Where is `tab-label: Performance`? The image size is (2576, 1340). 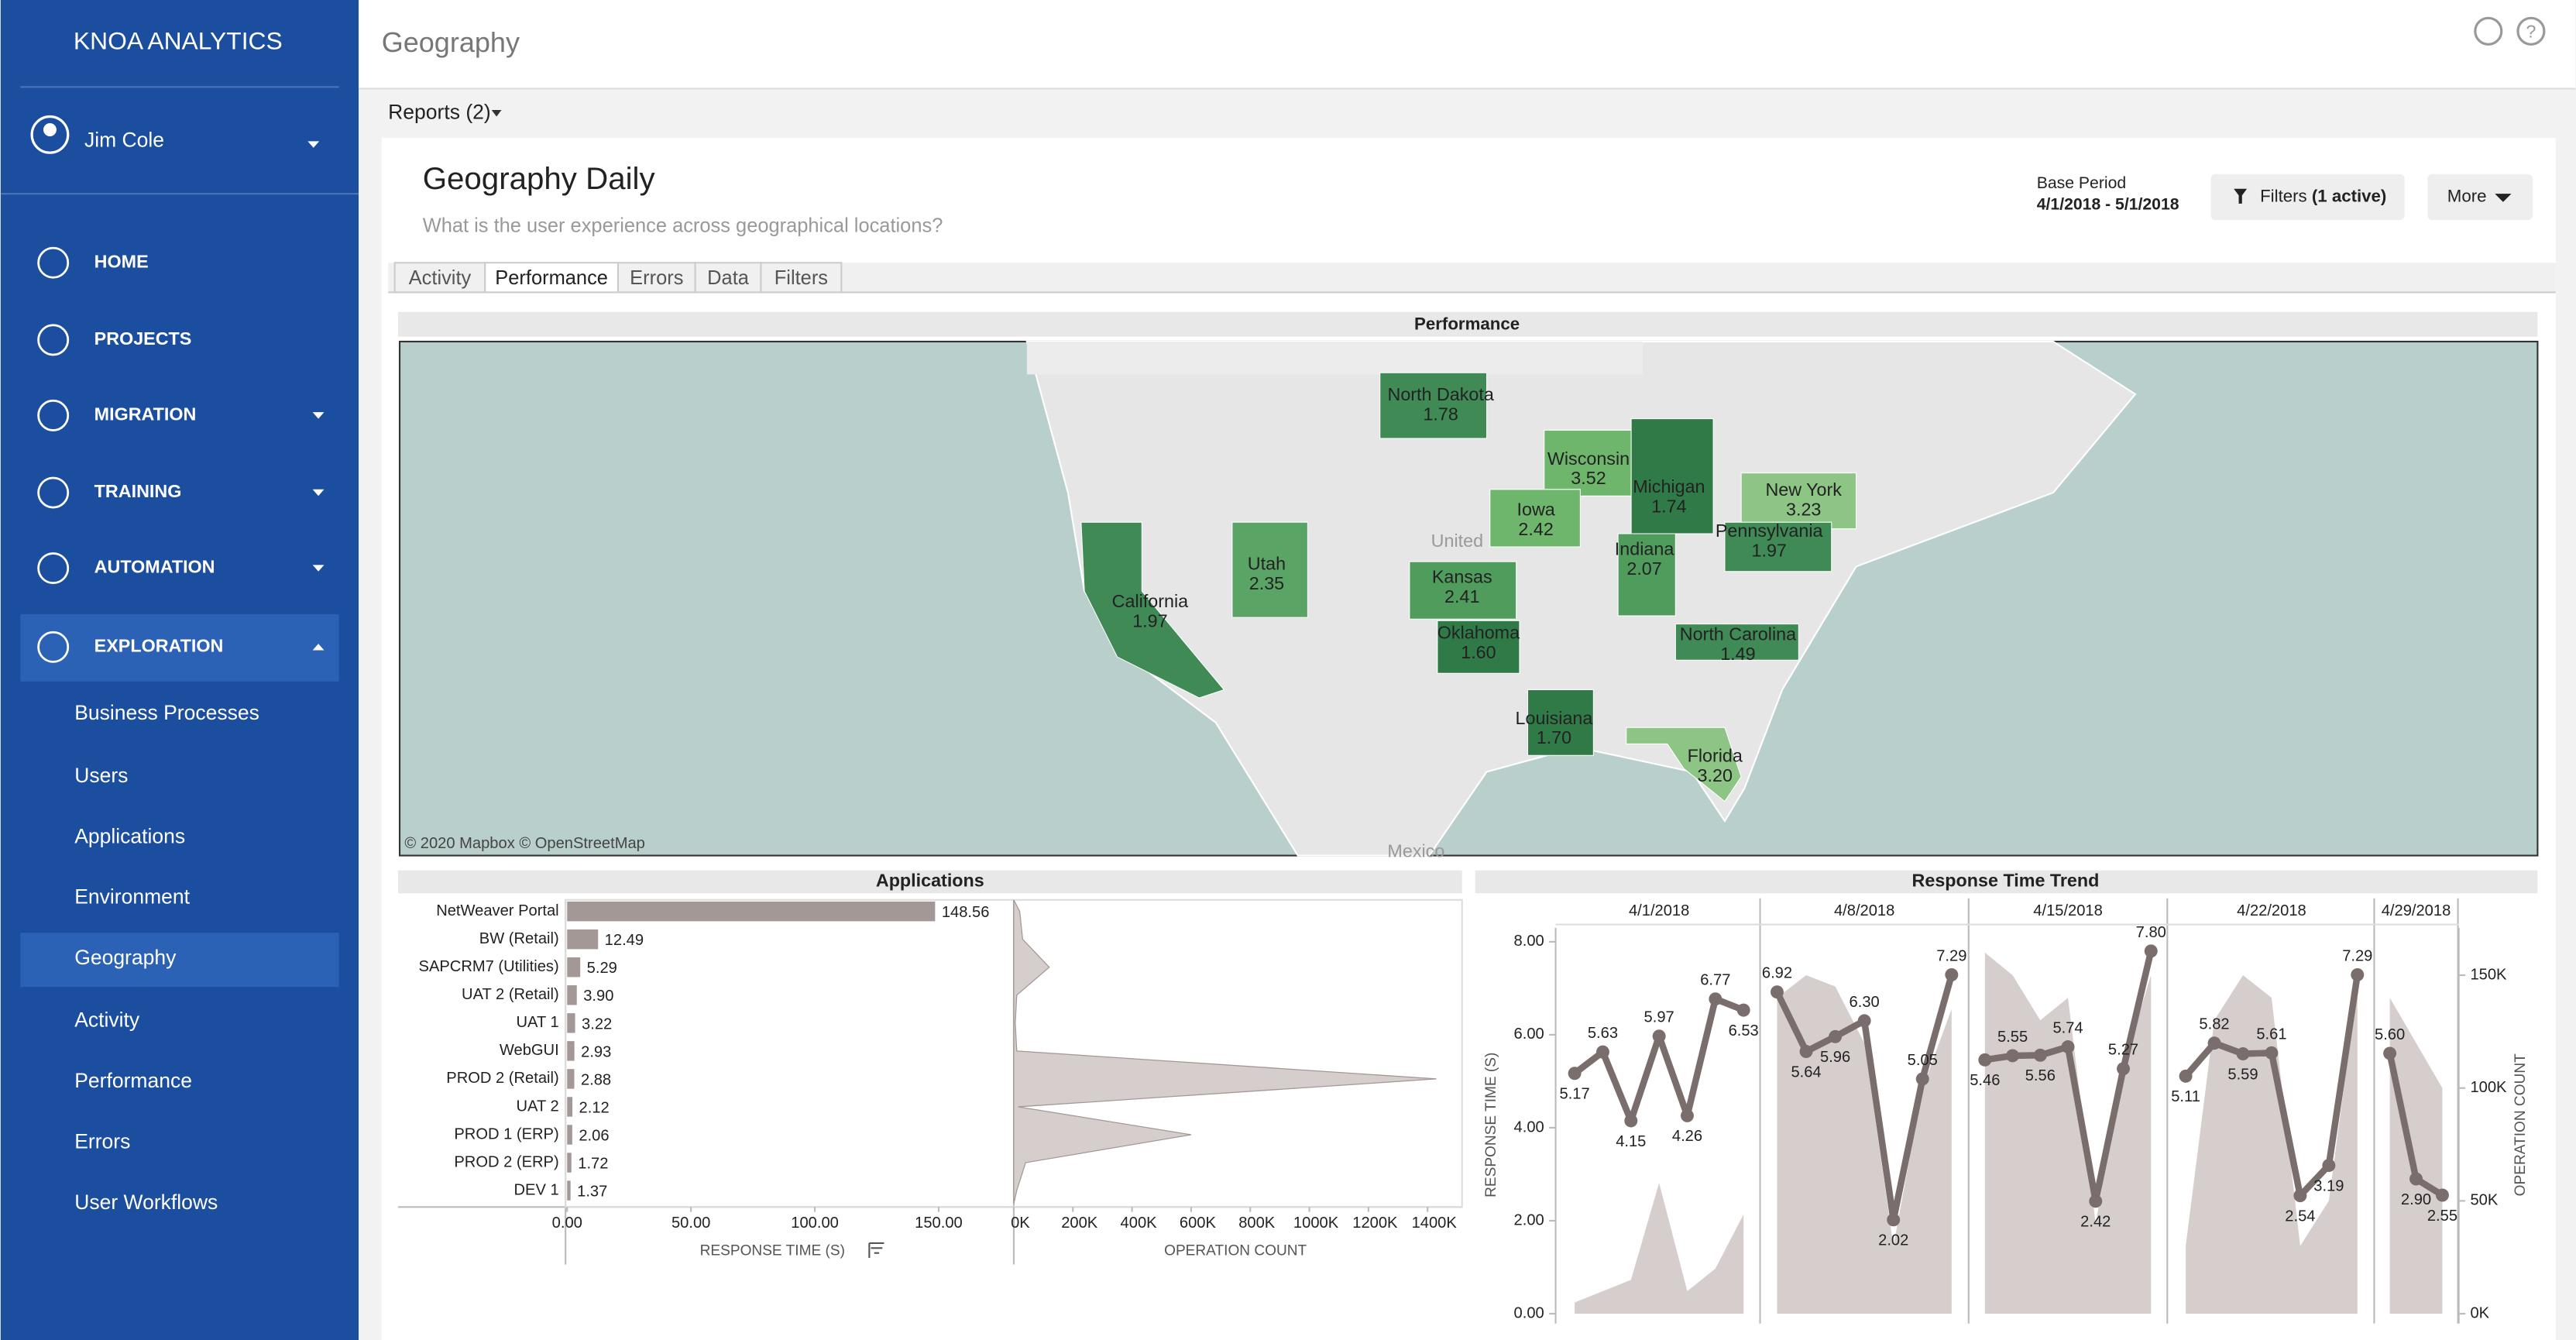 tab-label: Performance is located at coordinates (551, 278).